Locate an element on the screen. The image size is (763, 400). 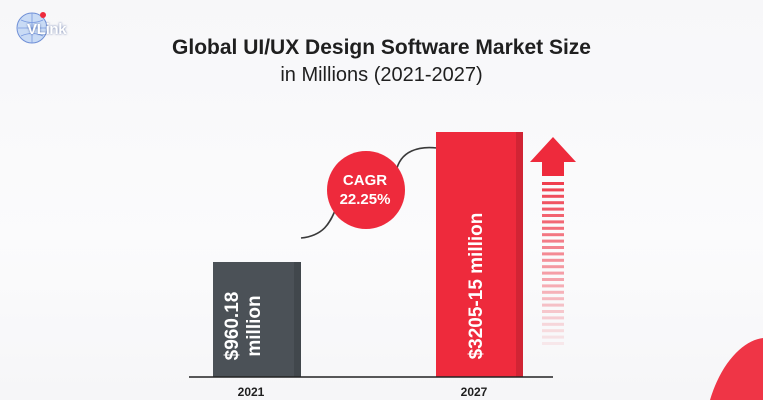
up-arrow-icon is located at coordinates (553, 156).